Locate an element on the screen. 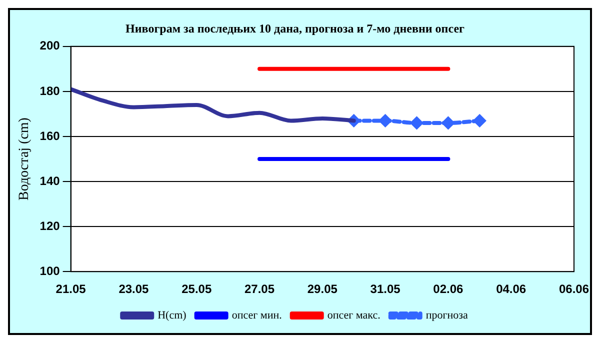 This screenshot has height=343, width=600. x-tick-label: 02.06 is located at coordinates (448, 289).